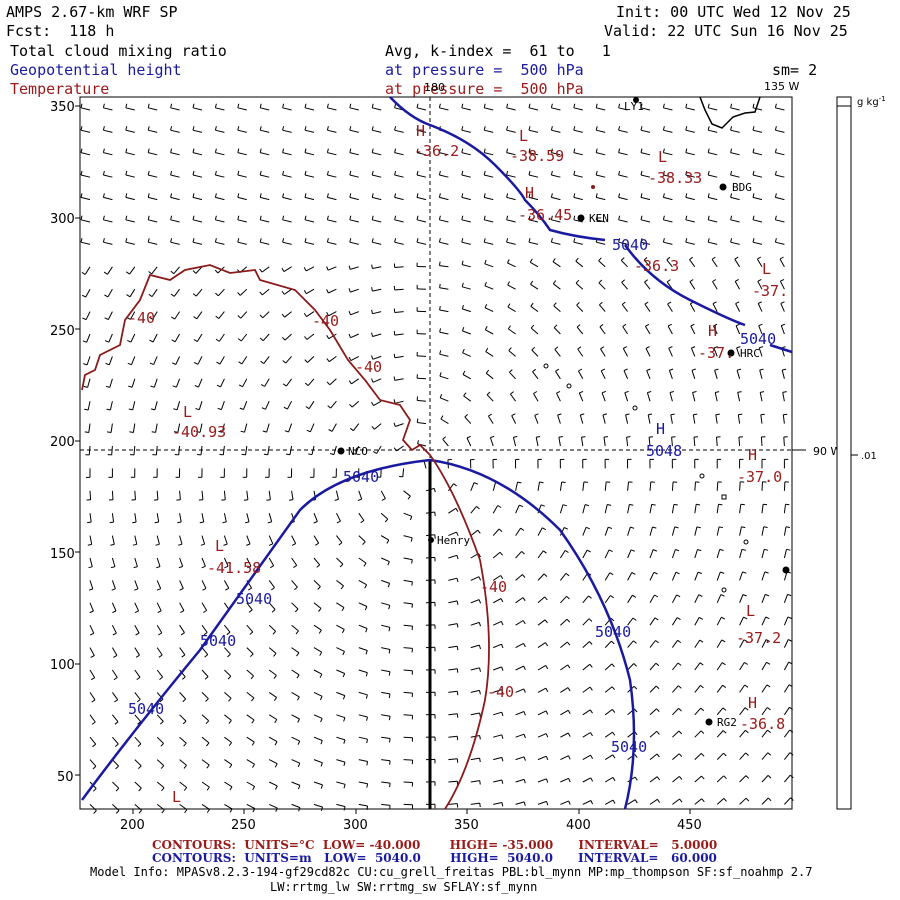  What do you see at coordinates (593, 187) in the screenshot?
I see `station-dot` at bounding box center [593, 187].